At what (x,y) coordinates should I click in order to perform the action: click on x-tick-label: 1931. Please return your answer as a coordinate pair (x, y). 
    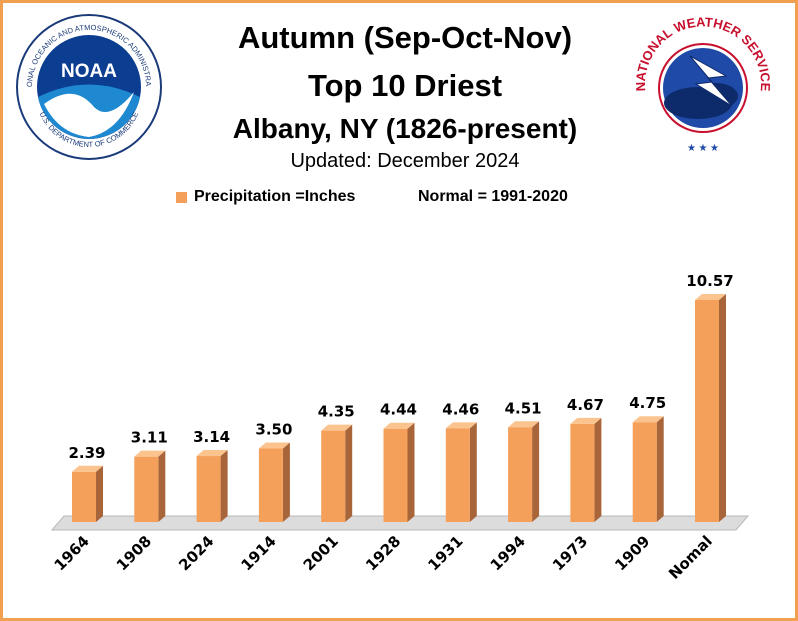
    Looking at the image, I should click on (445, 553).